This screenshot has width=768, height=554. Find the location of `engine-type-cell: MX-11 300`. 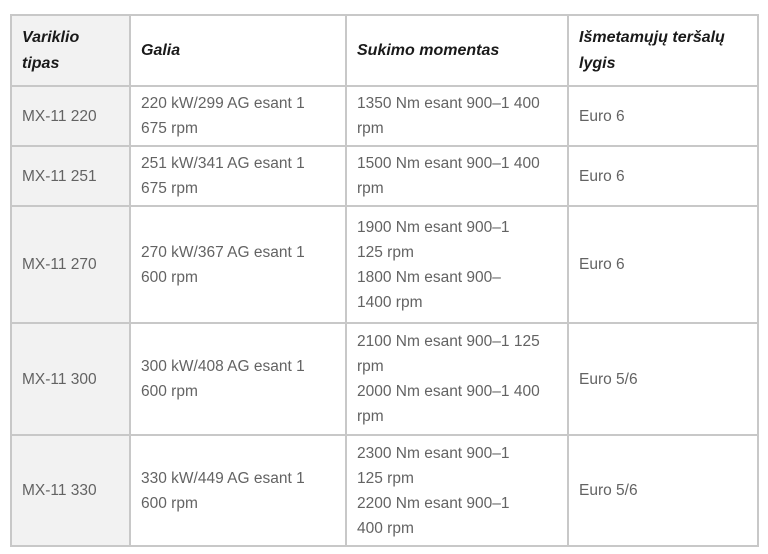

engine-type-cell: MX-11 300 is located at coordinates (70, 379).